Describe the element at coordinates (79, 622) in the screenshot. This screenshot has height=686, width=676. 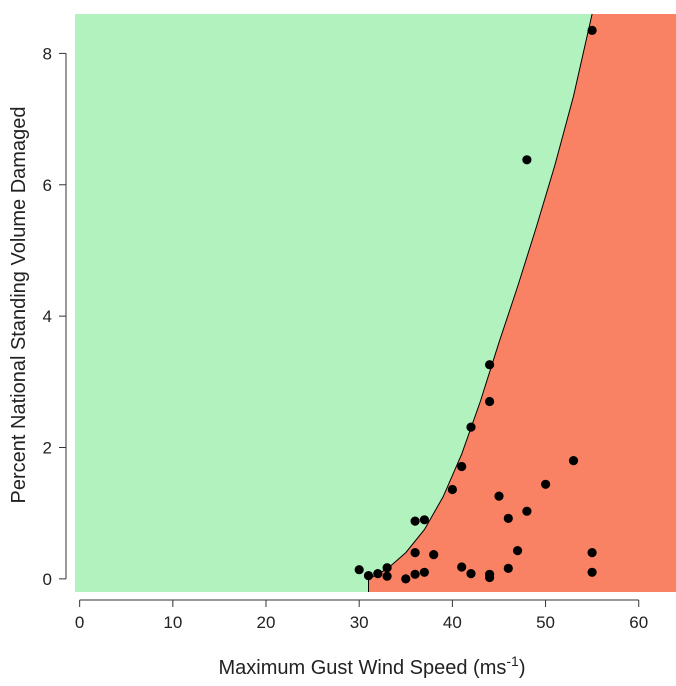
I see `x-tick-label: 0` at that location.